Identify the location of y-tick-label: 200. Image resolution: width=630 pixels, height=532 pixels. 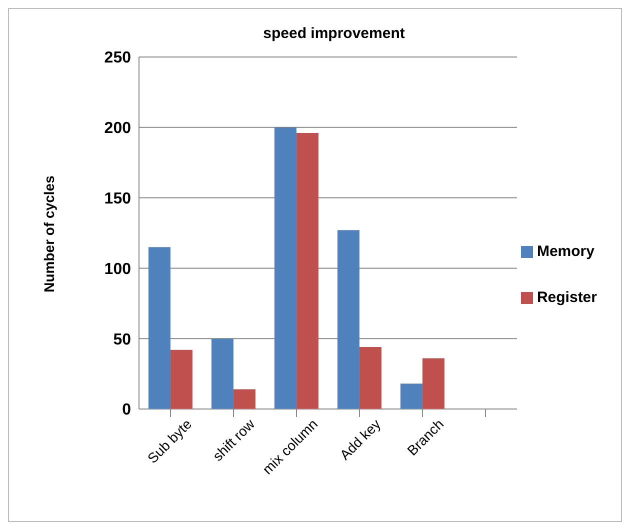
(118, 129).